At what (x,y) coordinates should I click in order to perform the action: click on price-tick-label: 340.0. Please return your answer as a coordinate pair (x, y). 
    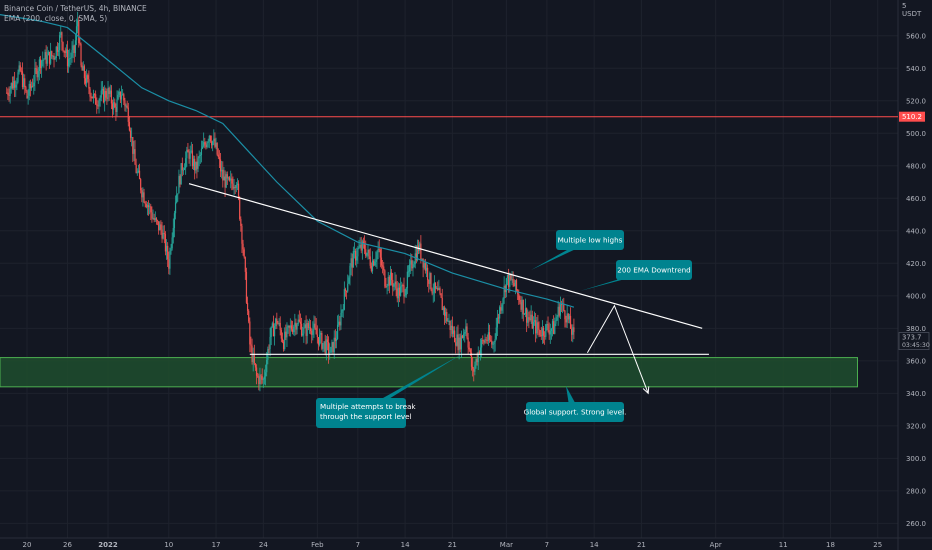
    Looking at the image, I should click on (916, 394).